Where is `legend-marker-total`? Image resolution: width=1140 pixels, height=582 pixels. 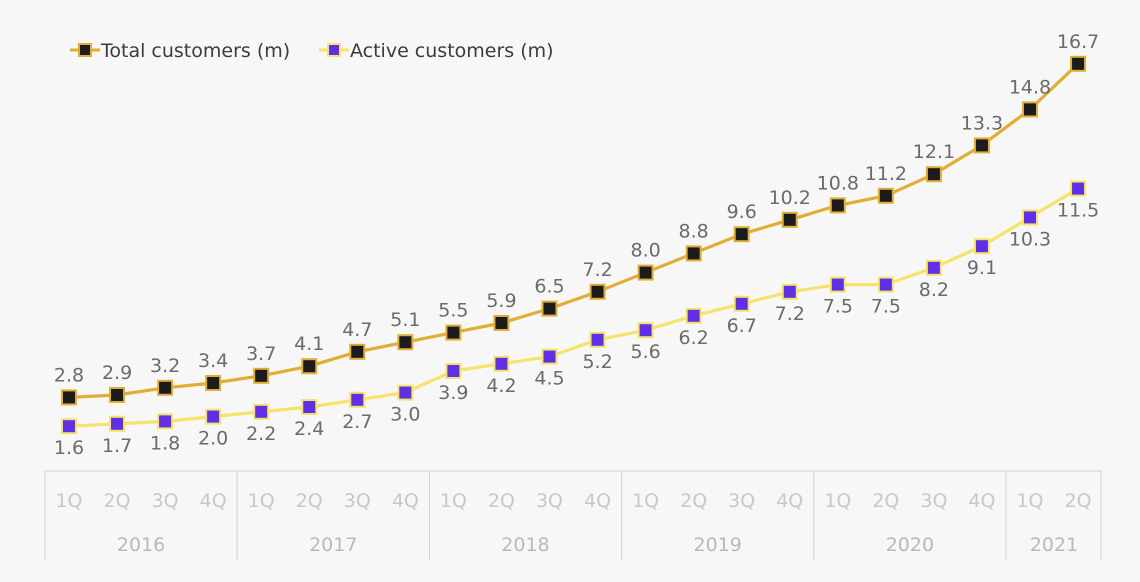
legend-marker-total is located at coordinates (85, 50).